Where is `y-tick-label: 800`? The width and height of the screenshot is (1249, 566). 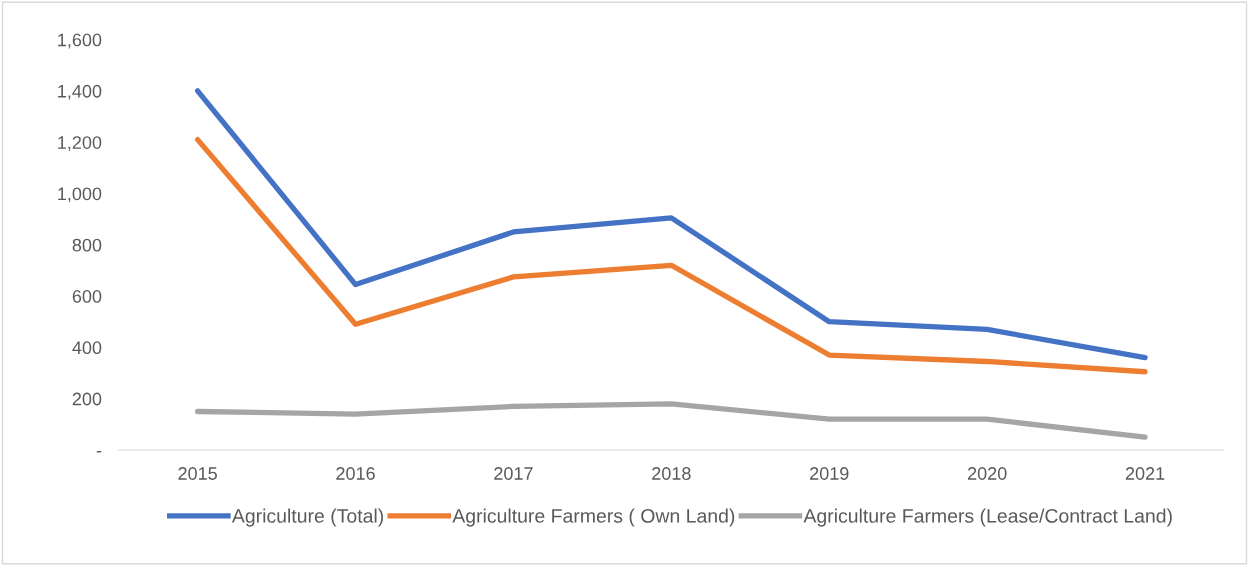 y-tick-label: 800 is located at coordinates (87, 245).